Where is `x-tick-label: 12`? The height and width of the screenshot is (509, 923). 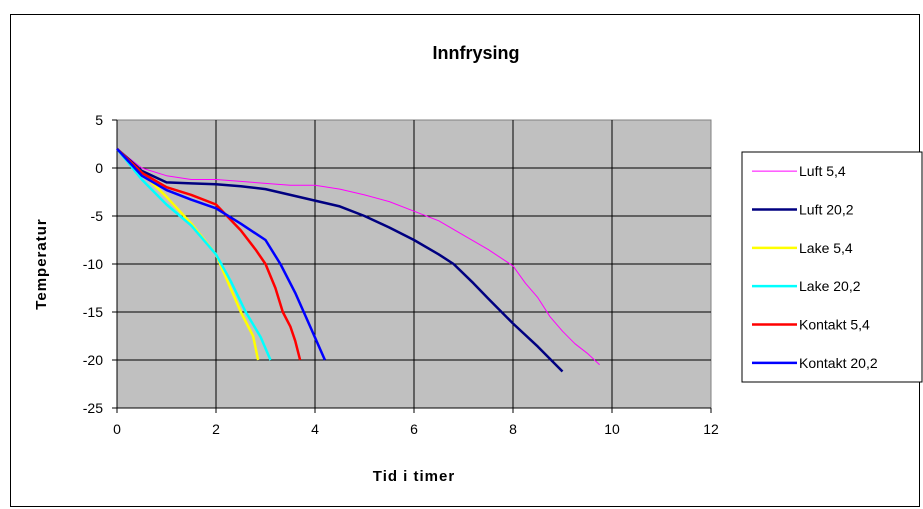 x-tick-label: 12 is located at coordinates (711, 429).